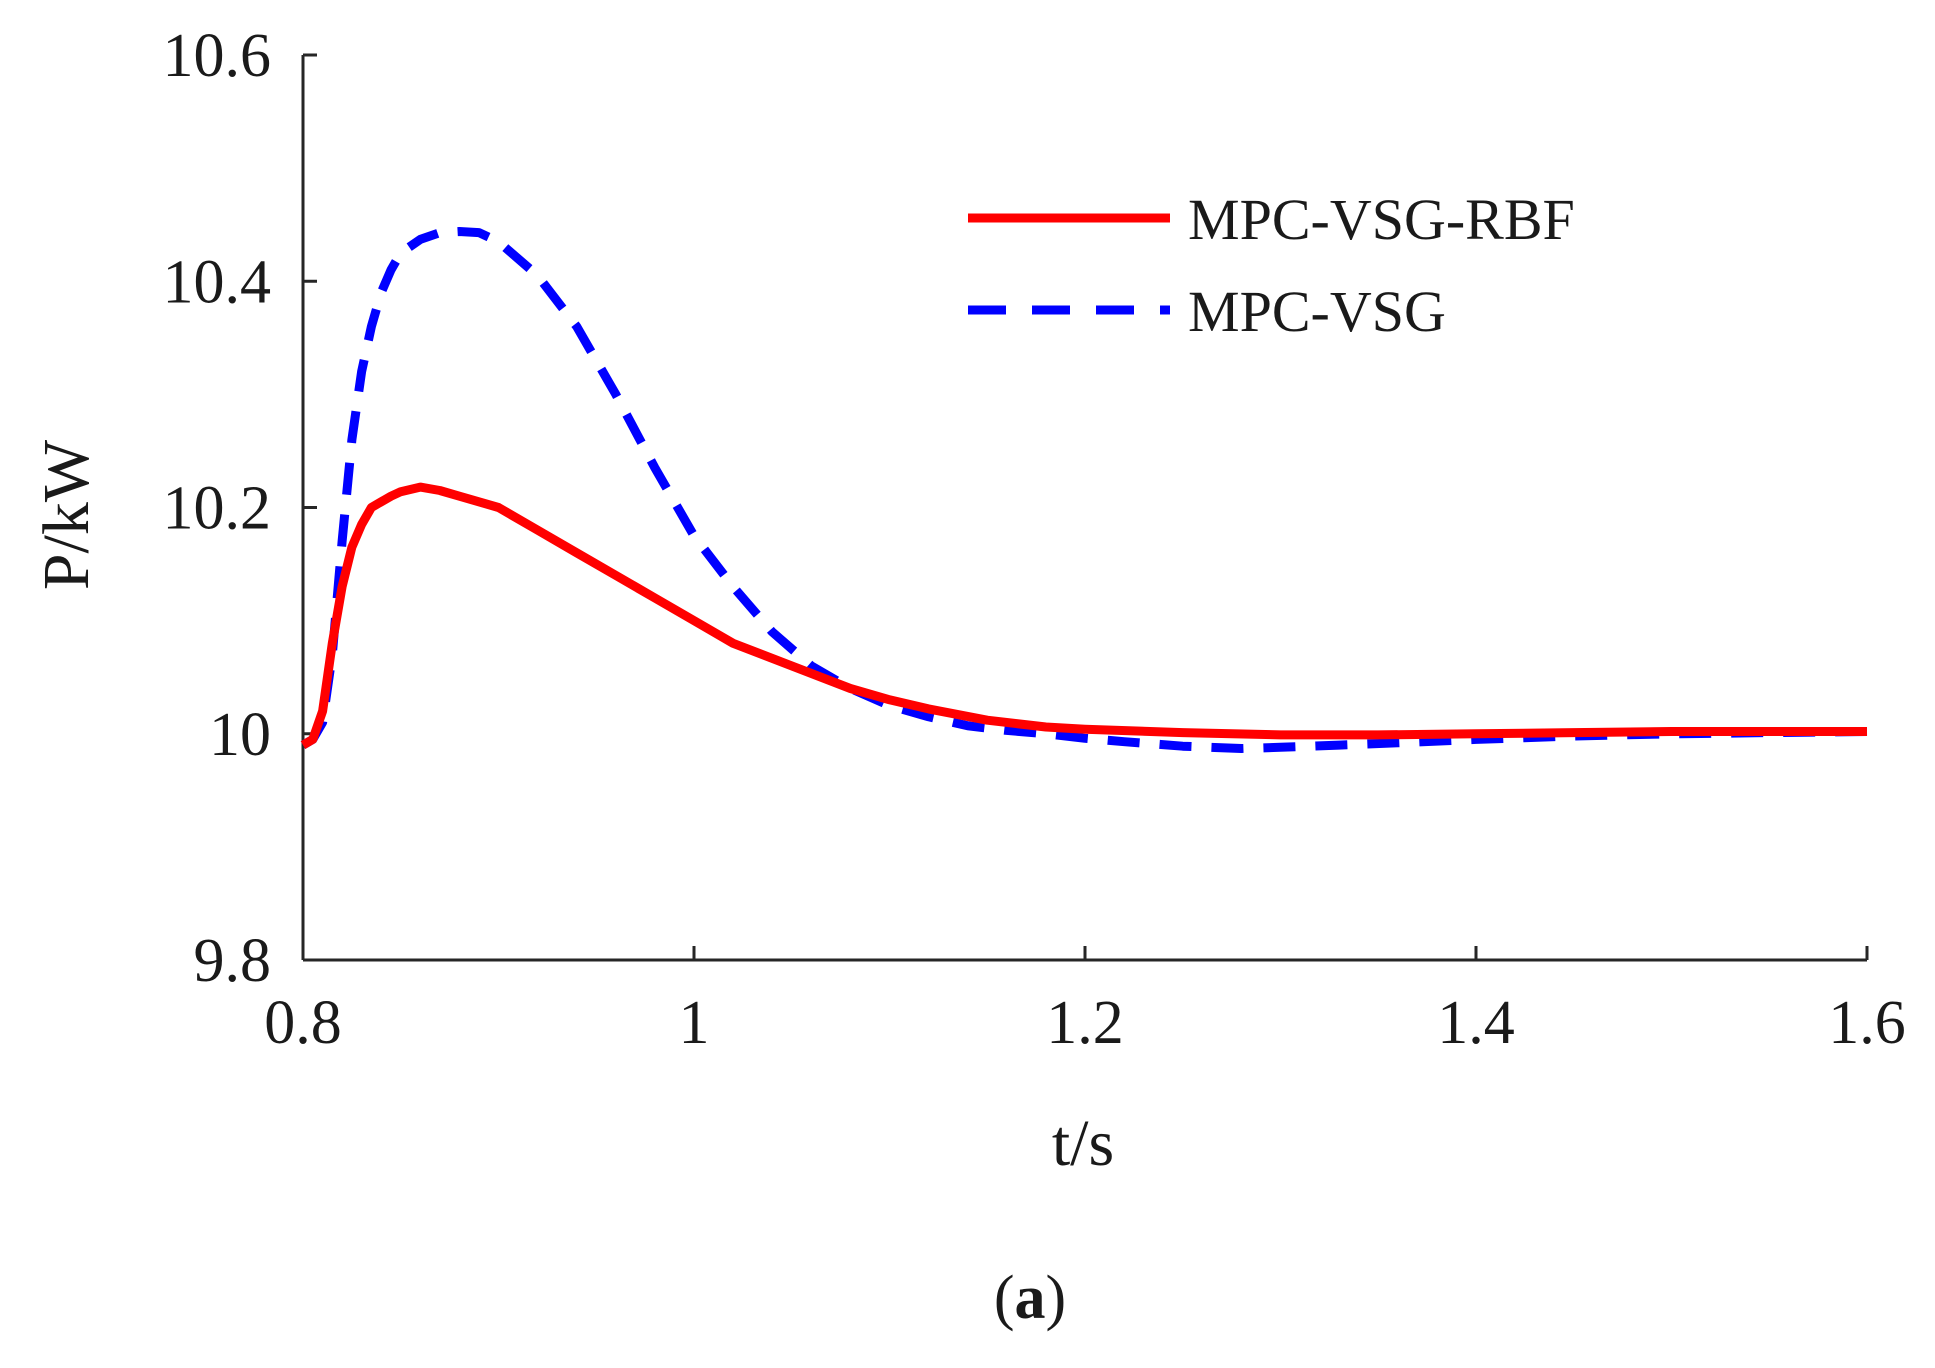 The width and height of the screenshot is (1935, 1368). I want to click on x-tick-label: 1, so click(694, 1023).